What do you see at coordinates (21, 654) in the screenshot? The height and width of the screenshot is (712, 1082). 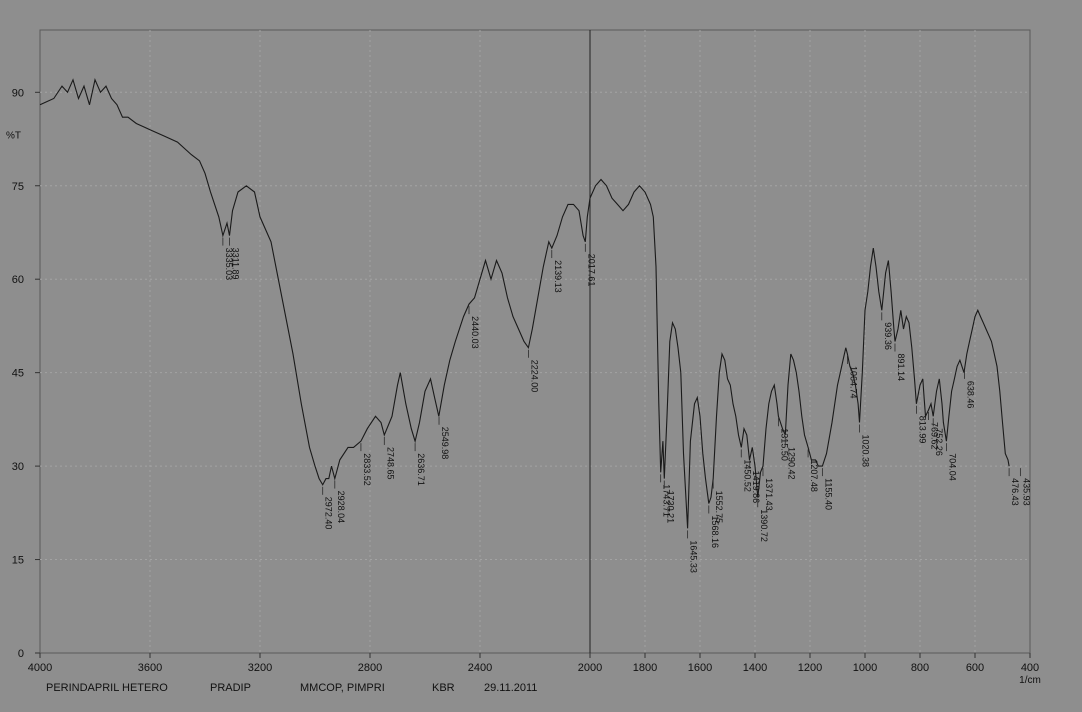 I see `y-tick-label: 0` at bounding box center [21, 654].